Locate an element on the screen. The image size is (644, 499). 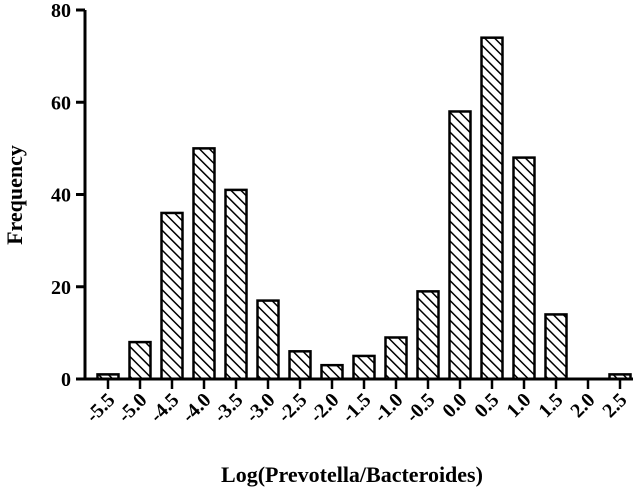
bar--2.0 is located at coordinates (332, 372).